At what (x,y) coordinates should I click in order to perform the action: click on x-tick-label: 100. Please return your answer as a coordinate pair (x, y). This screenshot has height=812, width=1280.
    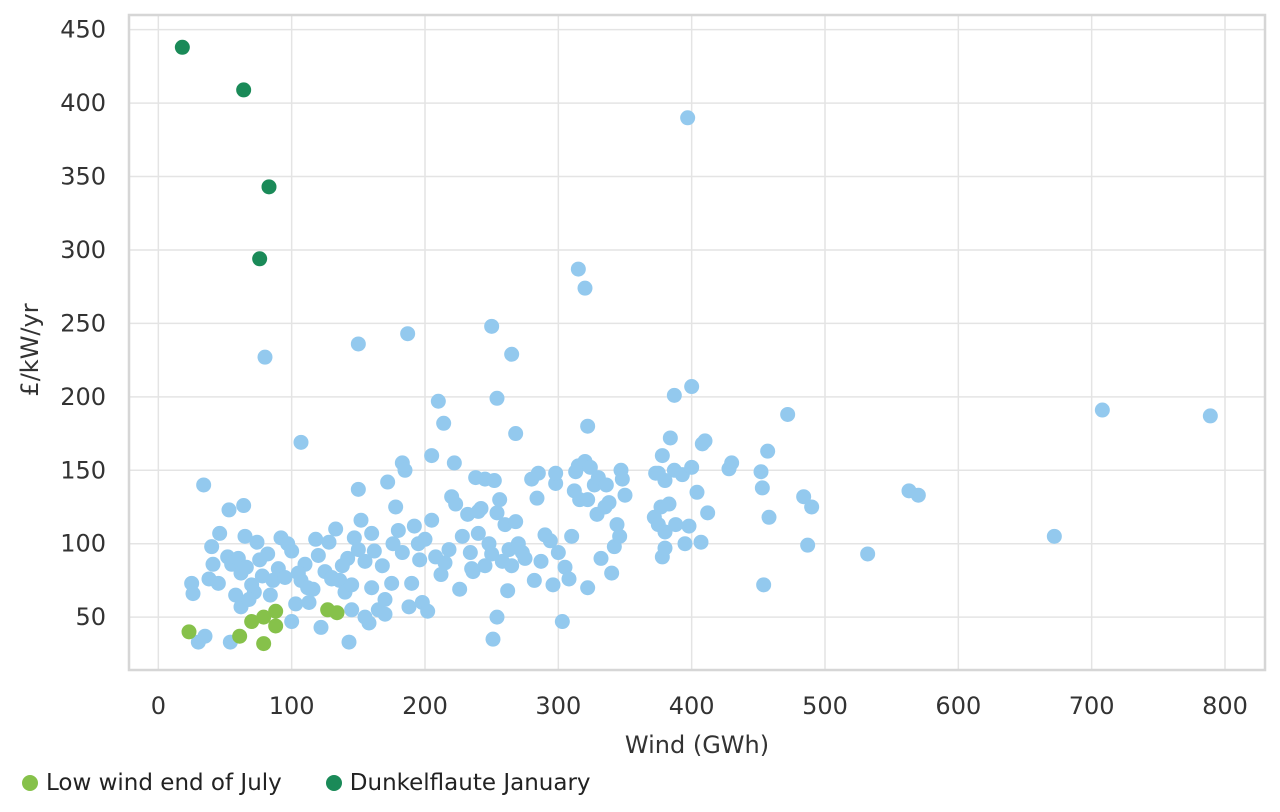
    Looking at the image, I should click on (292, 706).